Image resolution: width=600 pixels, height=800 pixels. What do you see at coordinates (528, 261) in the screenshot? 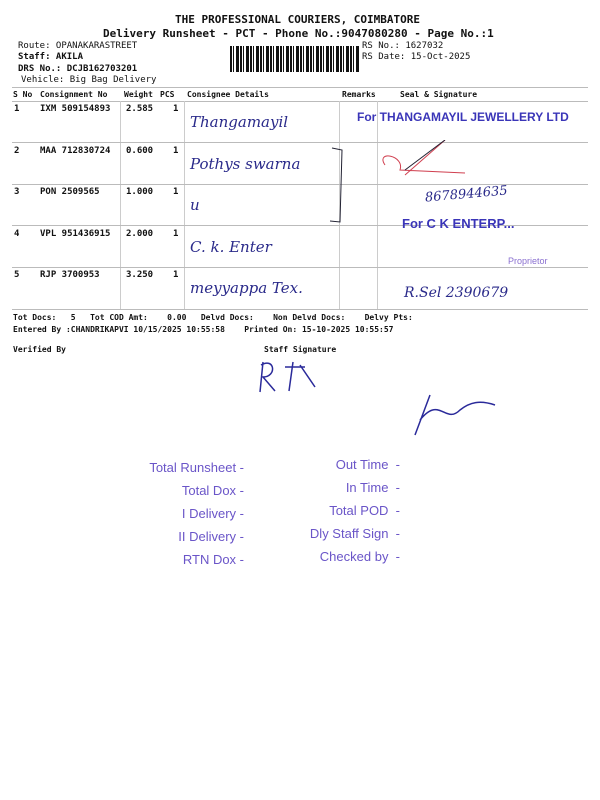
I see `seal-proprietor: Proprietor` at bounding box center [528, 261].